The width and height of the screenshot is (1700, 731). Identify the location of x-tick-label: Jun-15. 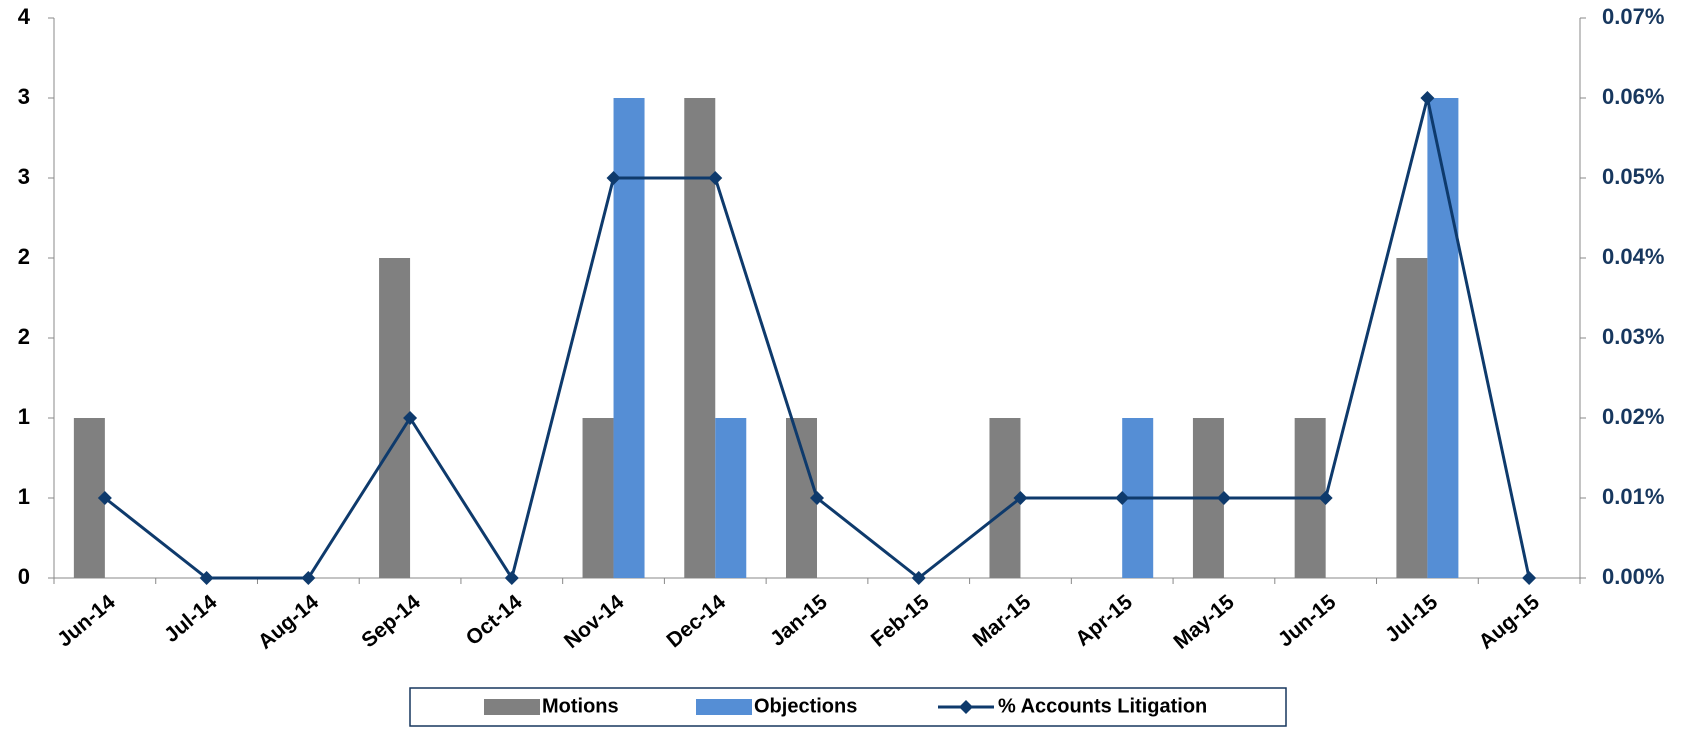
(1307, 620).